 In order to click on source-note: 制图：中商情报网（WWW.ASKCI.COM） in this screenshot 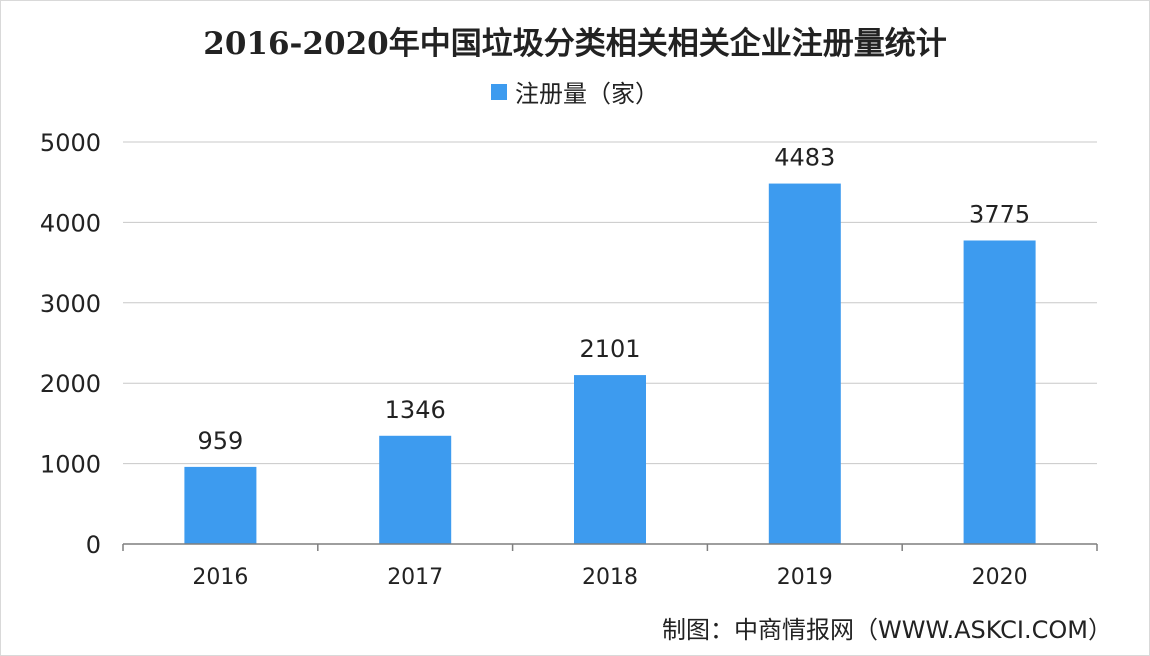, I will do `click(887, 630)`.